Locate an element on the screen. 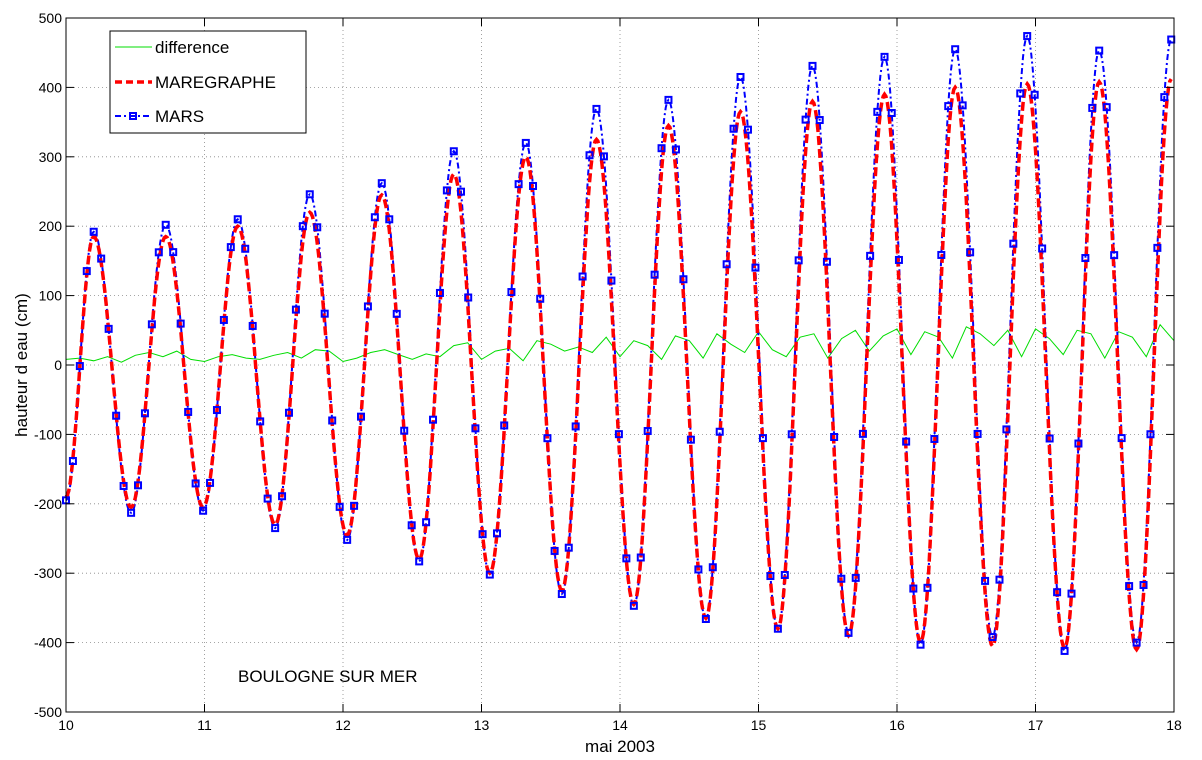  x-tick-label: 12 is located at coordinates (343, 725).